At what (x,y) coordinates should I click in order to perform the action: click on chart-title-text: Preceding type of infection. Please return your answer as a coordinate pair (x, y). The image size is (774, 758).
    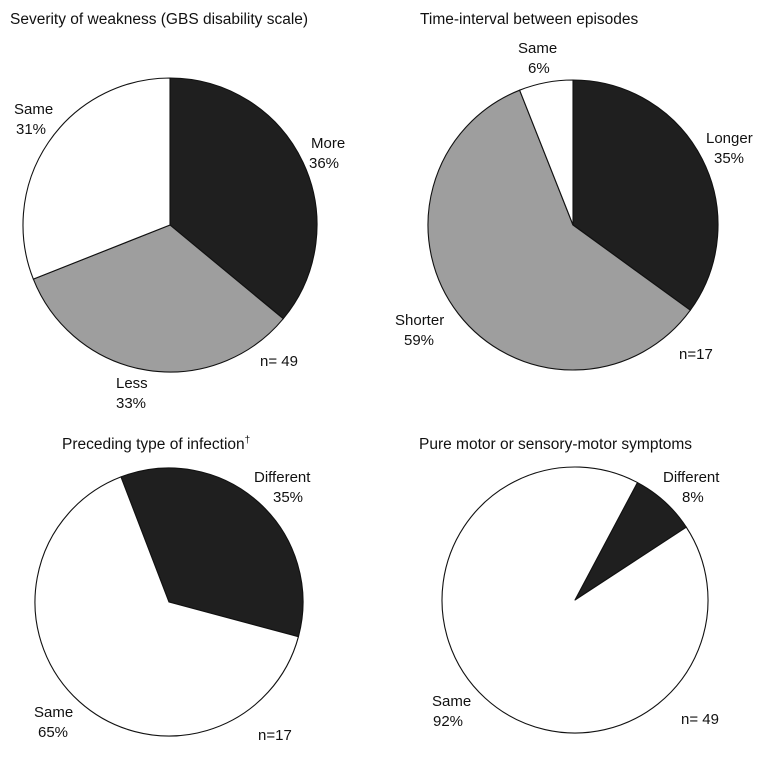
    Looking at the image, I should click on (153, 444).